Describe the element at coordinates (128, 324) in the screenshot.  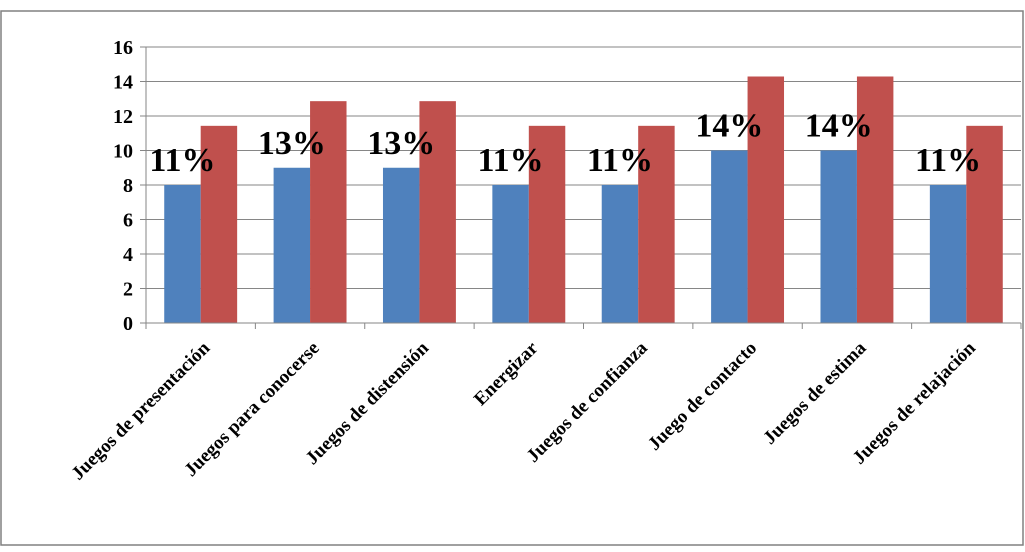
I see `y-tick-label: 0` at that location.